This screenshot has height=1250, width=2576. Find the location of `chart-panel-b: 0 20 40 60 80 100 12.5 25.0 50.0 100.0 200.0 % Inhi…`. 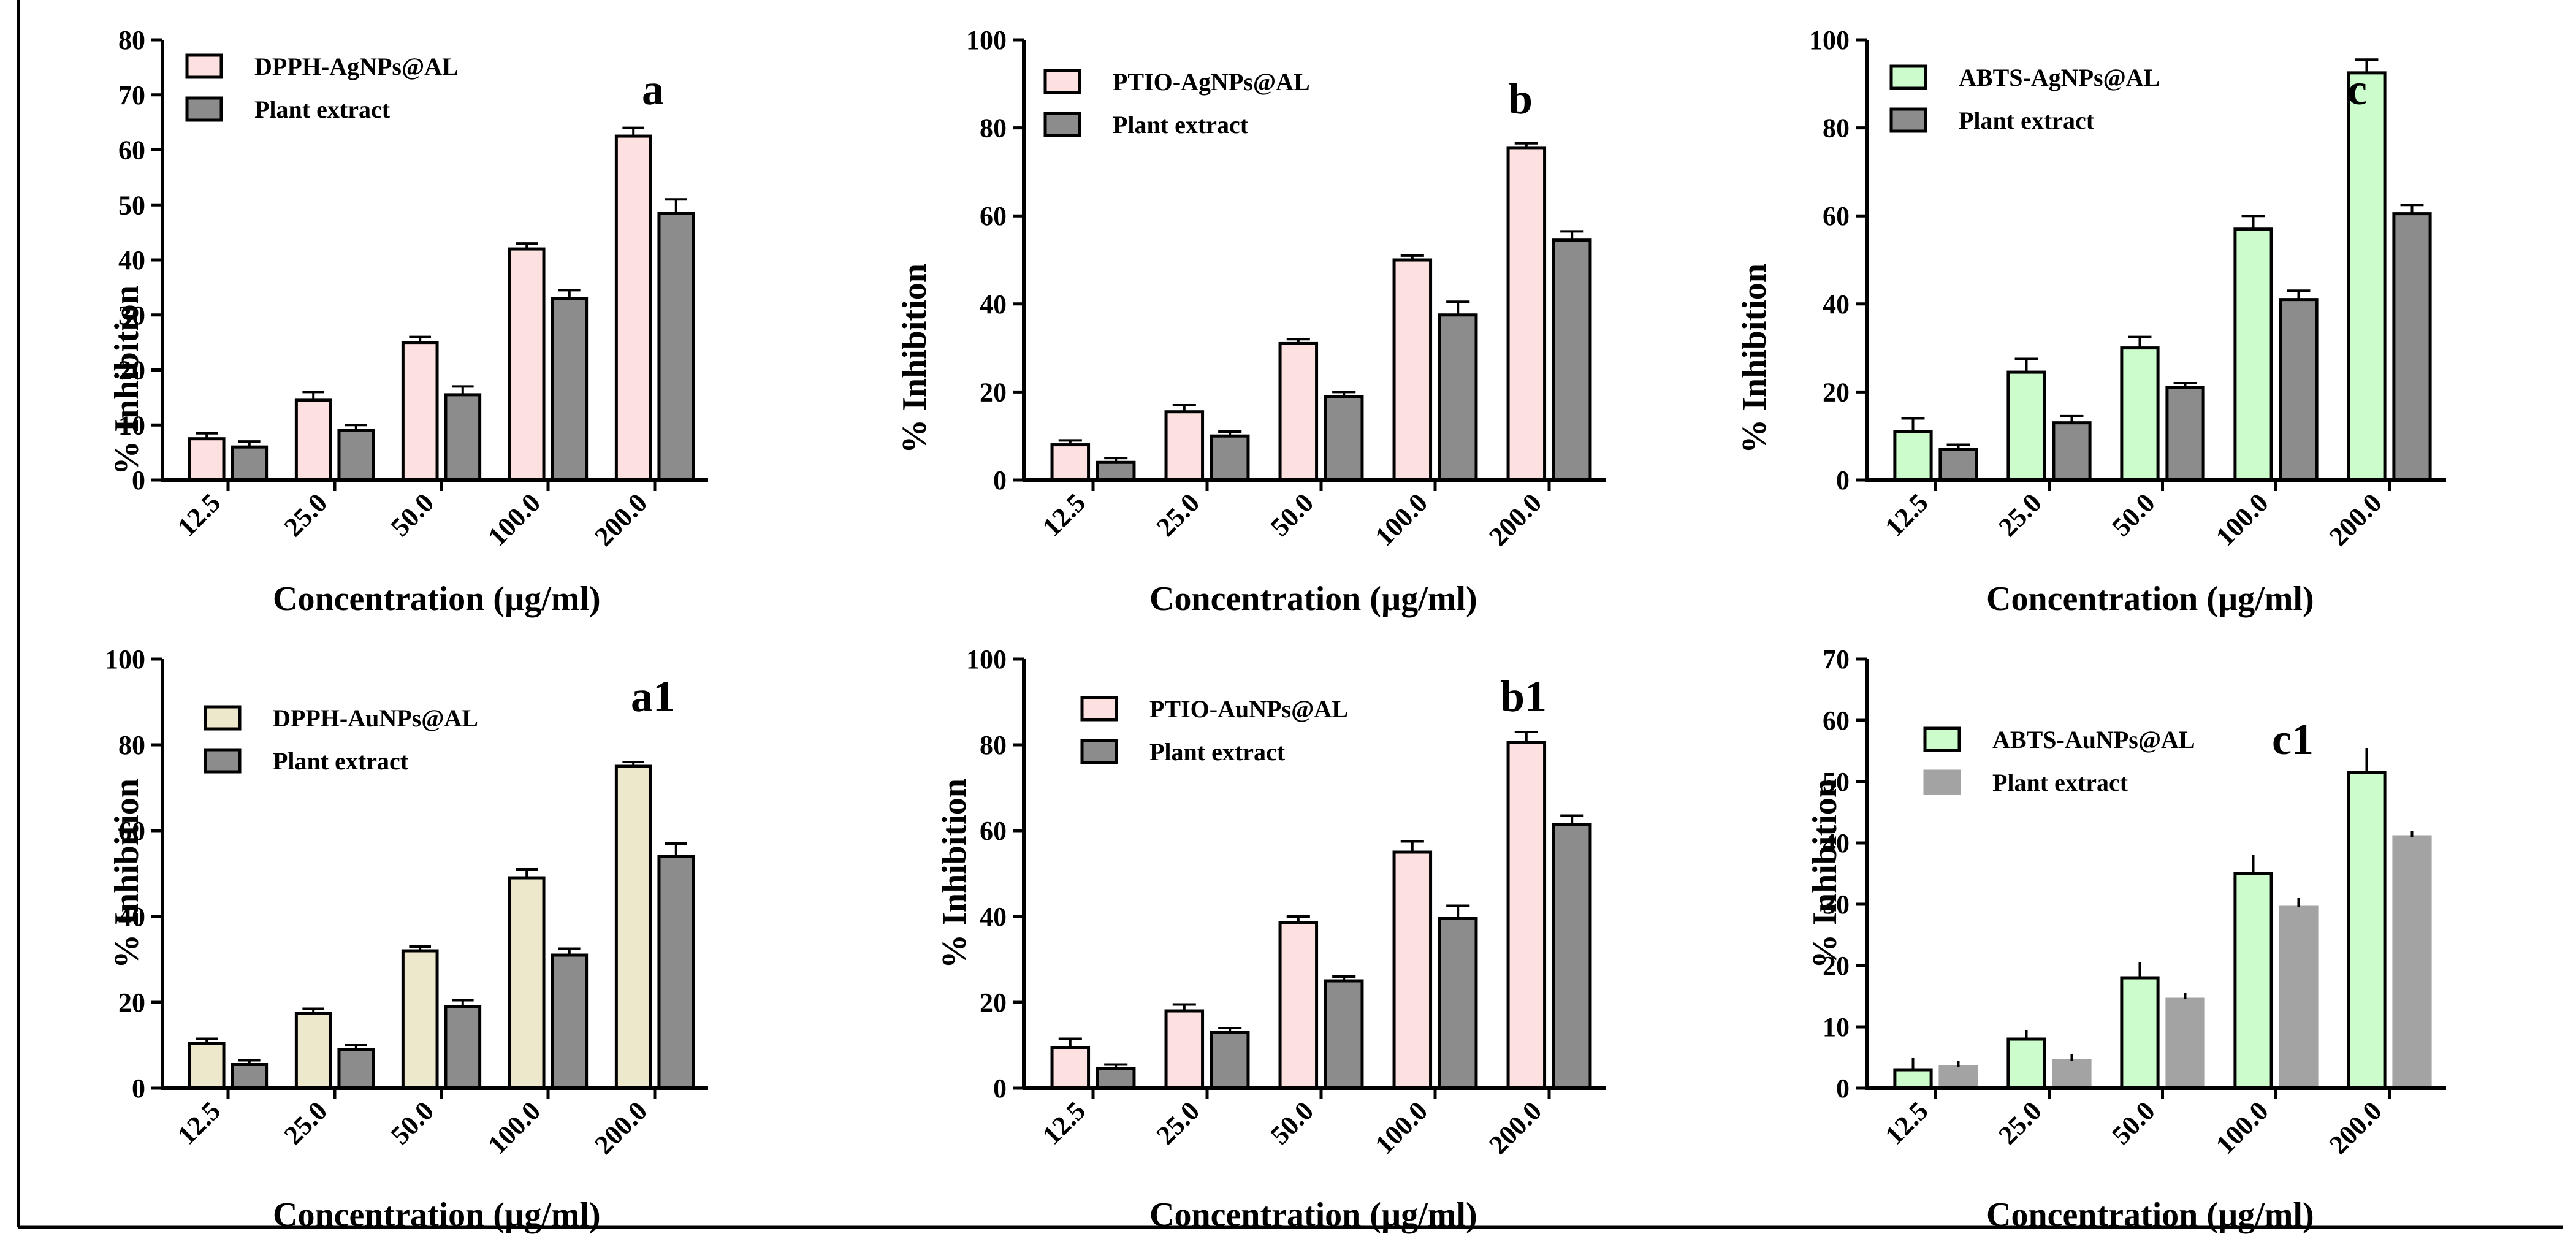

chart-panel-b: 0 20 40 60 80 100 12.5 25.0 50.0 100.0 200.0 % Inhi… is located at coordinates (1251, 321).